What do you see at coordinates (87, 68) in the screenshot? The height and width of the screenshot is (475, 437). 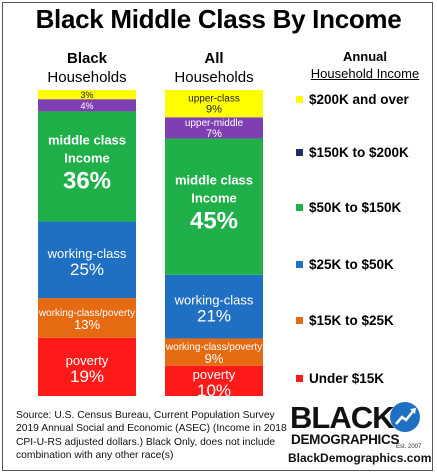 I see `column-header-black: Black Households` at bounding box center [87, 68].